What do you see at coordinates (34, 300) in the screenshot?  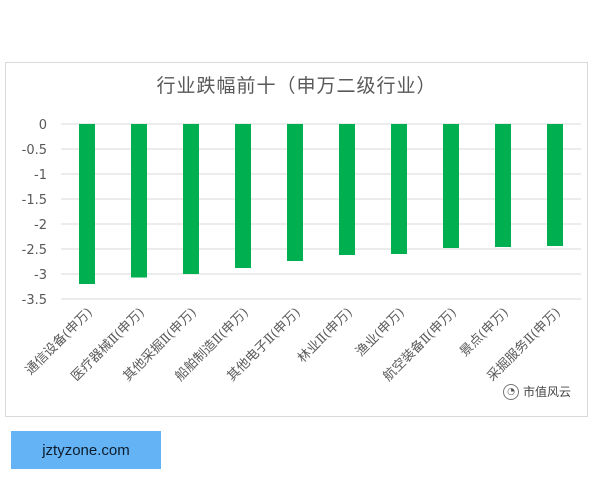 I see `y-tick-label: -3.5` at bounding box center [34, 300].